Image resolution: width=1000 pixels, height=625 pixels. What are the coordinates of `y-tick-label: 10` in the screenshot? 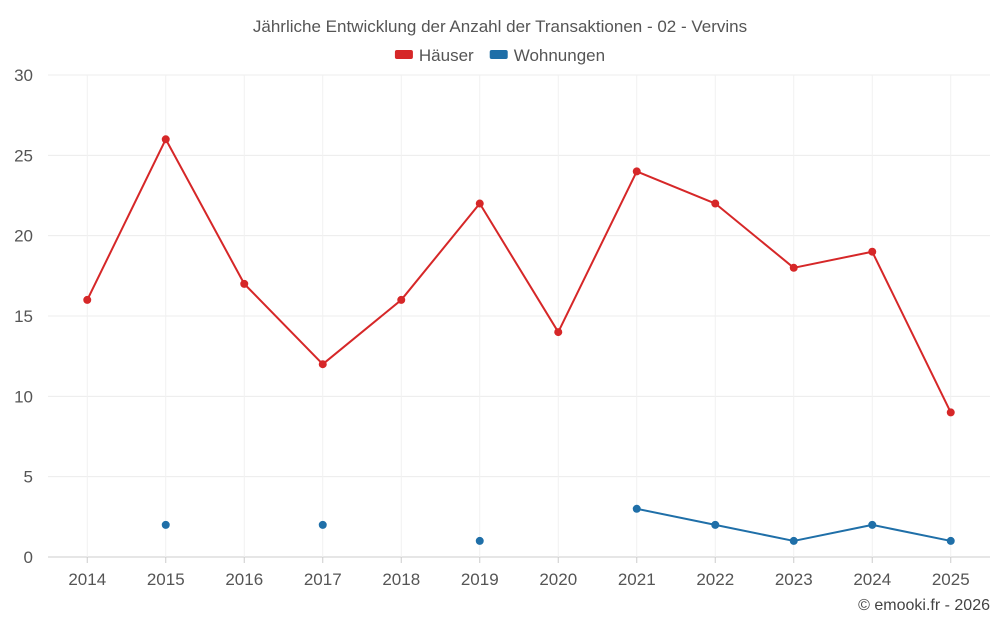 It's located at (23, 396).